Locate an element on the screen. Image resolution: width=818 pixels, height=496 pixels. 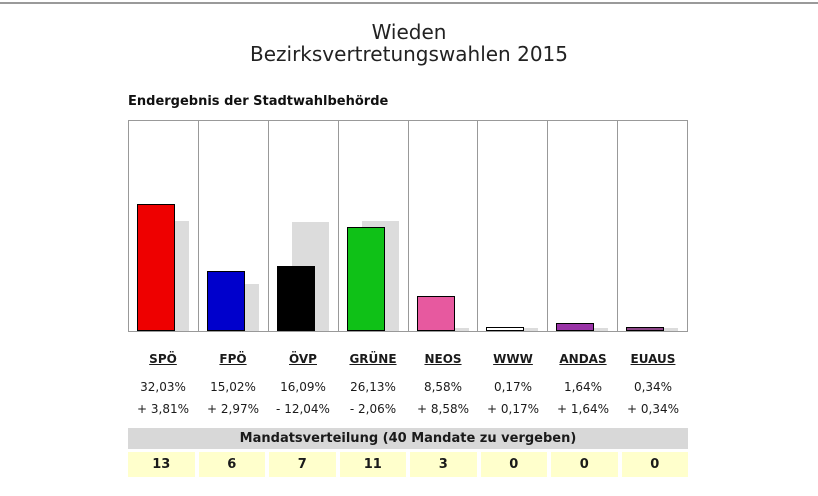
result-subtitle: Endergebnis der Stadtwahlbehörde is located at coordinates (258, 101).